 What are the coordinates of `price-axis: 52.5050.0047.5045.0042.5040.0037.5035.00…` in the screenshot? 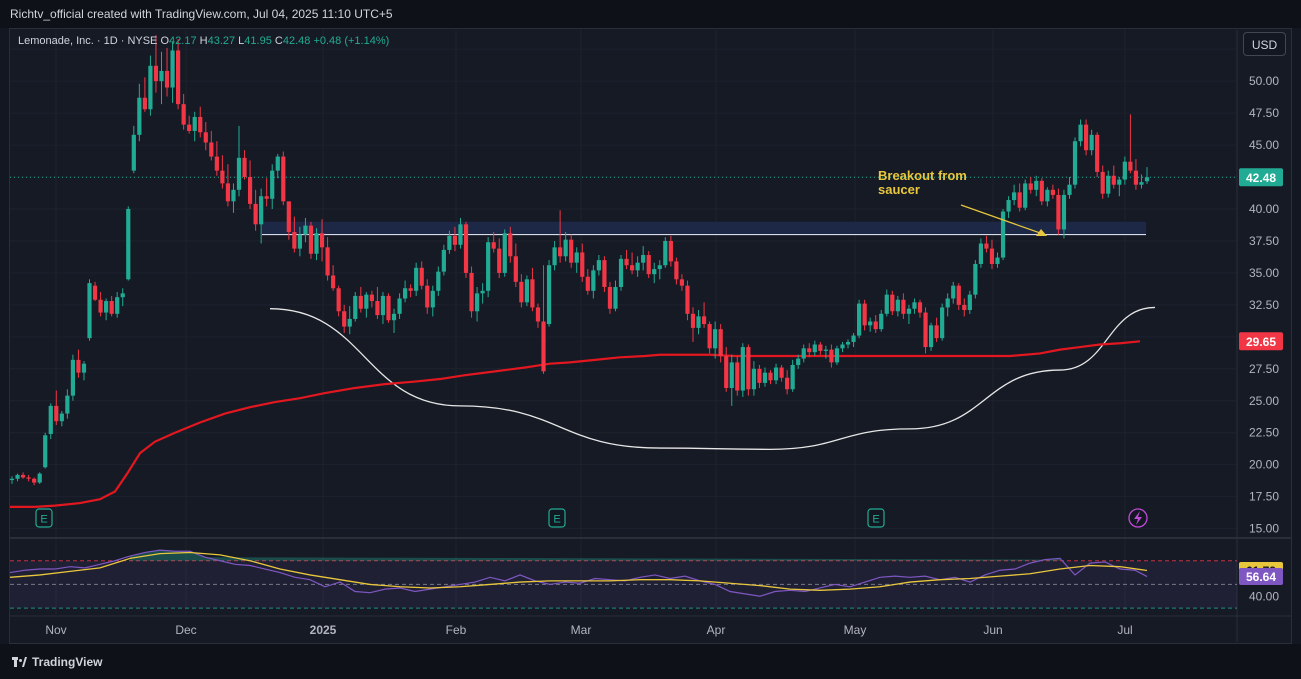 It's located at (1264, 288).